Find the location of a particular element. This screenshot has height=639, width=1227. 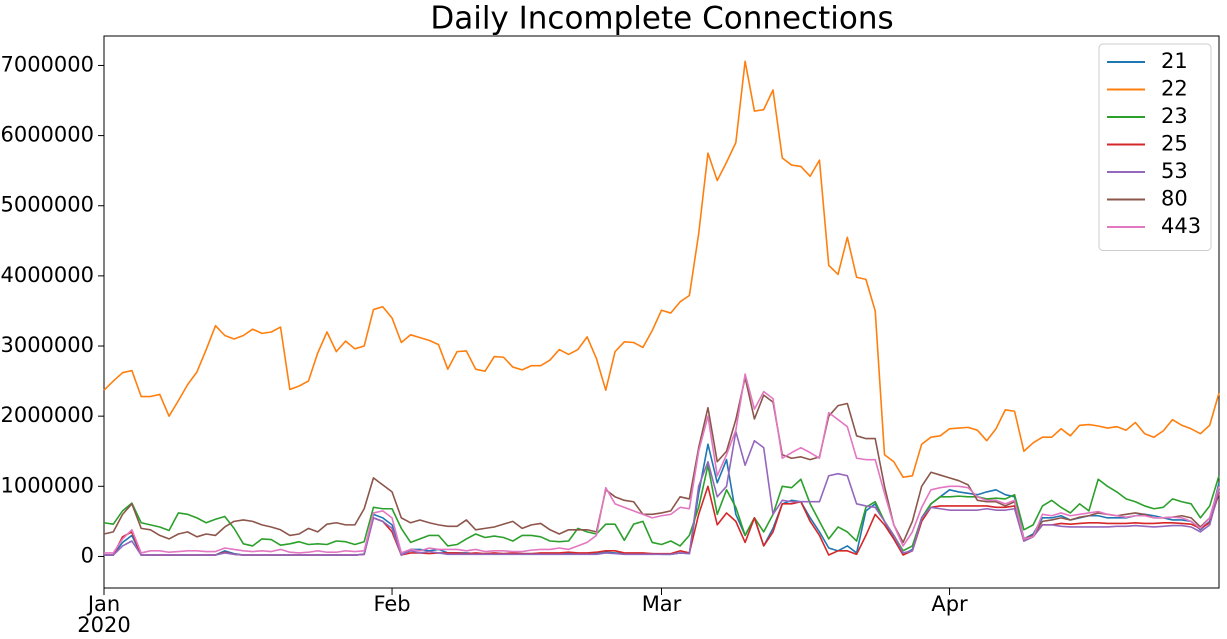

y-tick-label: 6000000 is located at coordinates (47, 135).